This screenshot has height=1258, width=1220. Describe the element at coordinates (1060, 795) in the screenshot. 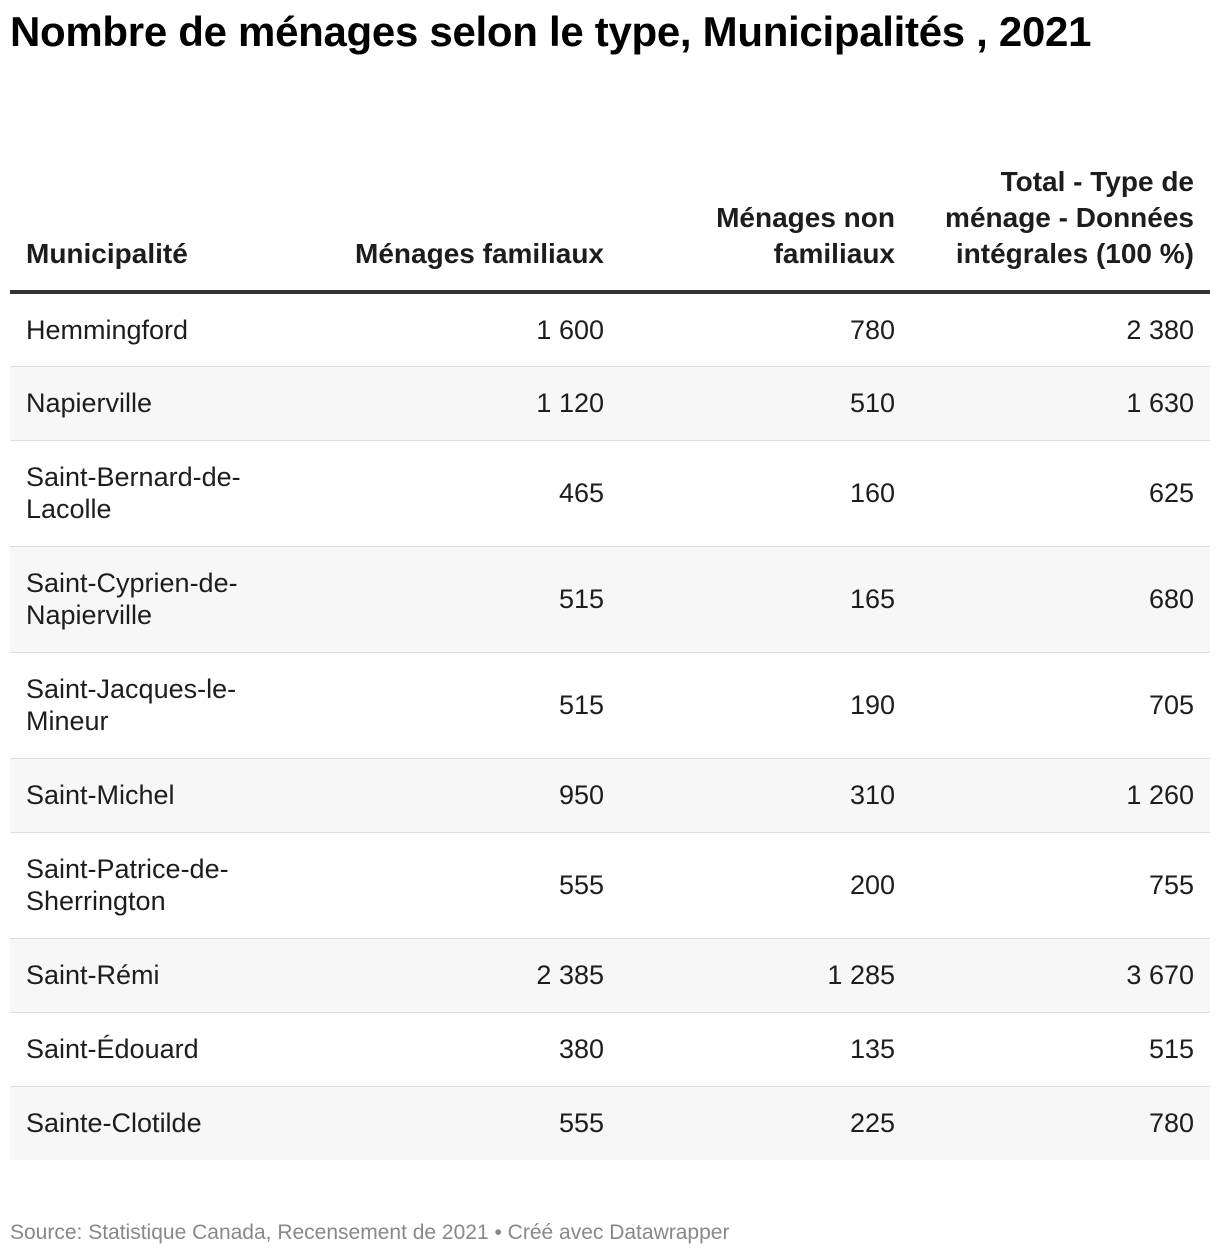

I see `cell-total: 1 260` at that location.